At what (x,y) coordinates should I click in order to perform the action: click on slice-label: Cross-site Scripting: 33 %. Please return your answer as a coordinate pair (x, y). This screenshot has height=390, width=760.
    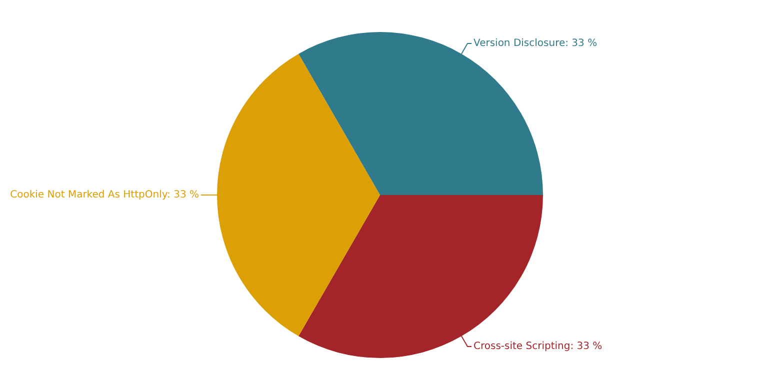
    Looking at the image, I should click on (538, 346).